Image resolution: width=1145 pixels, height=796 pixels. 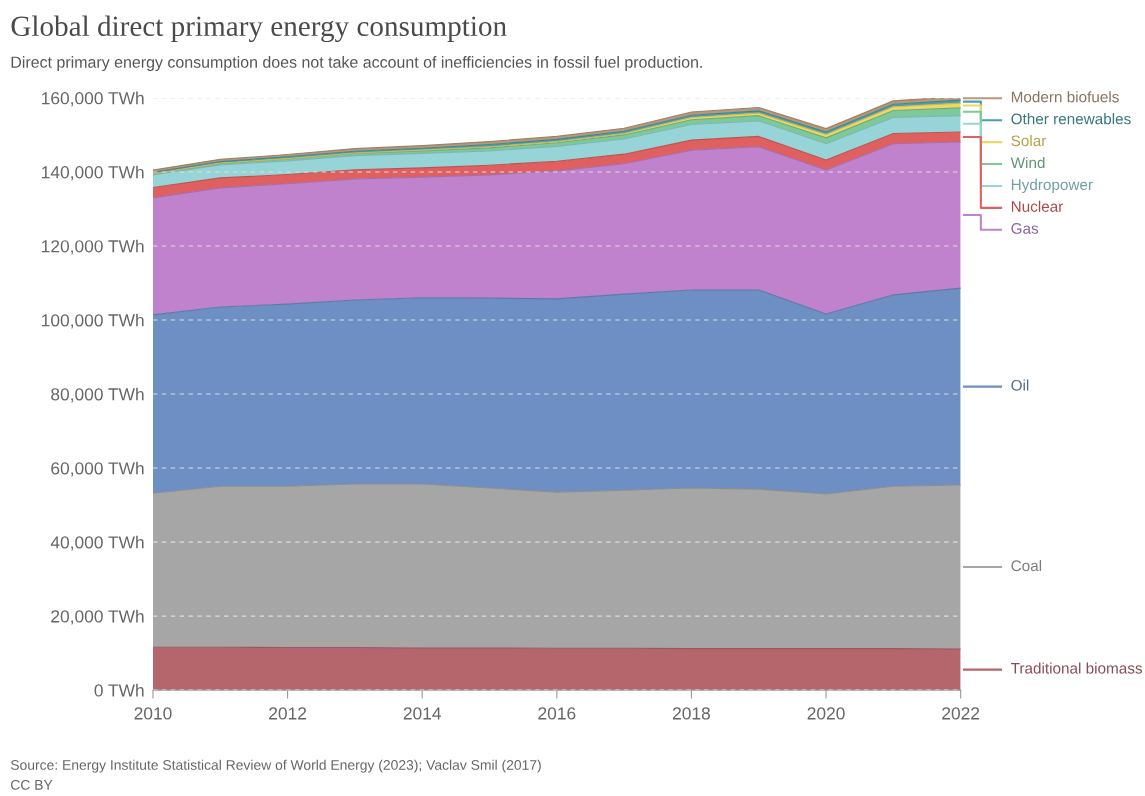 What do you see at coordinates (1071, 119) in the screenshot?
I see `legend-label: Other renewables` at bounding box center [1071, 119].